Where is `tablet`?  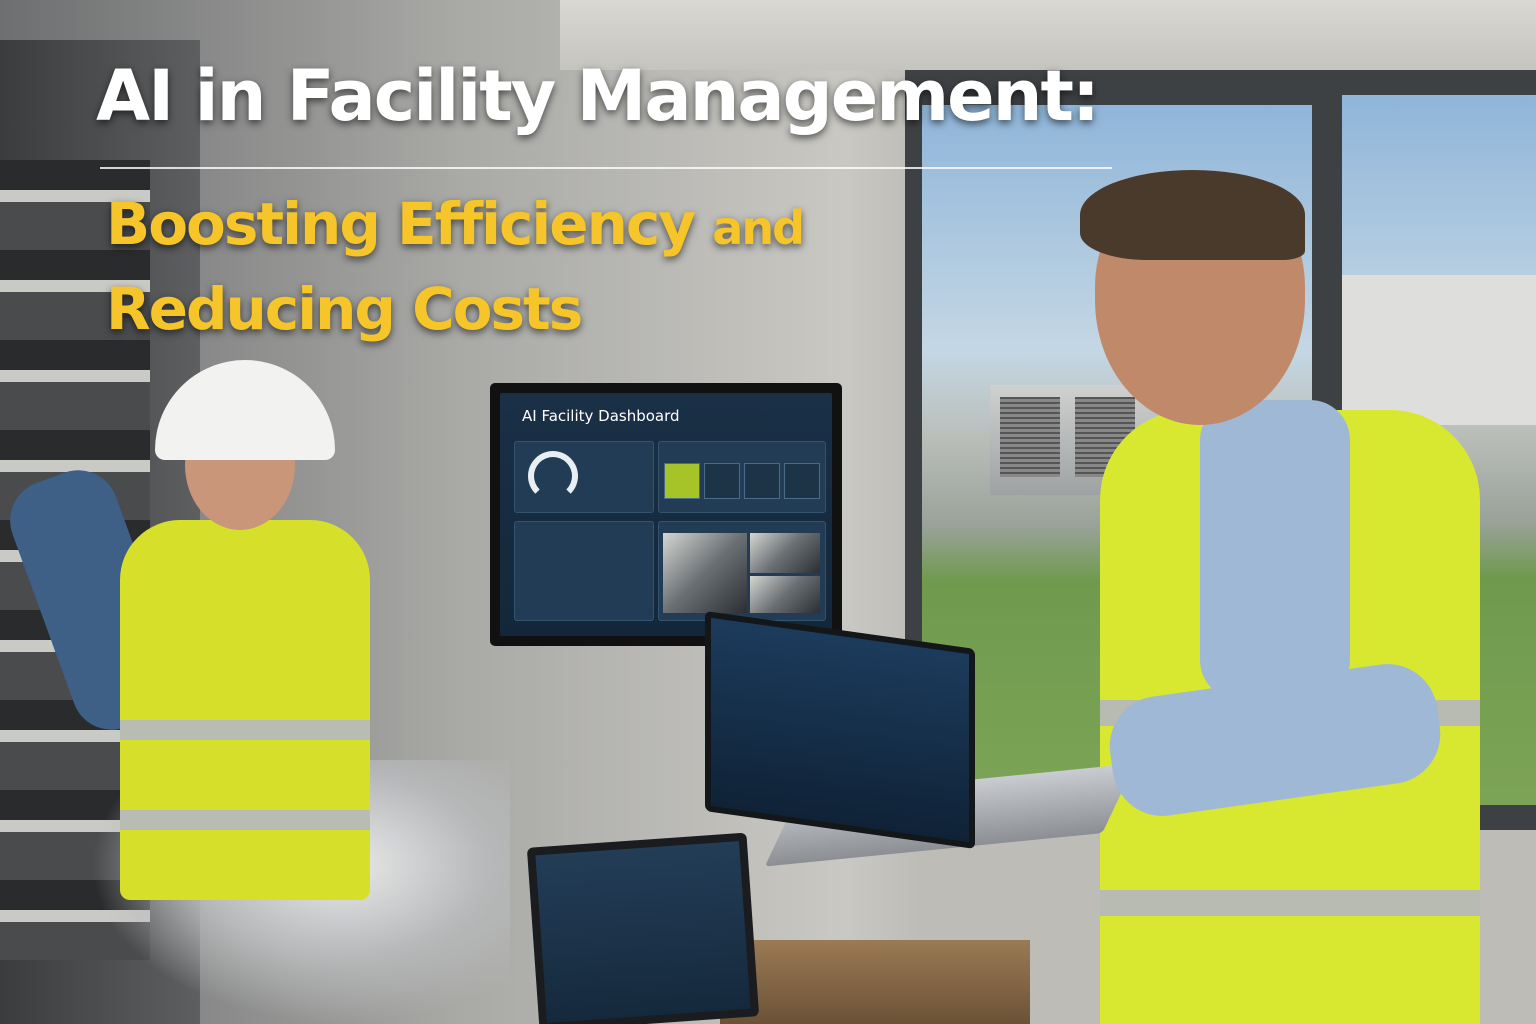
tablet is located at coordinates (643, 928).